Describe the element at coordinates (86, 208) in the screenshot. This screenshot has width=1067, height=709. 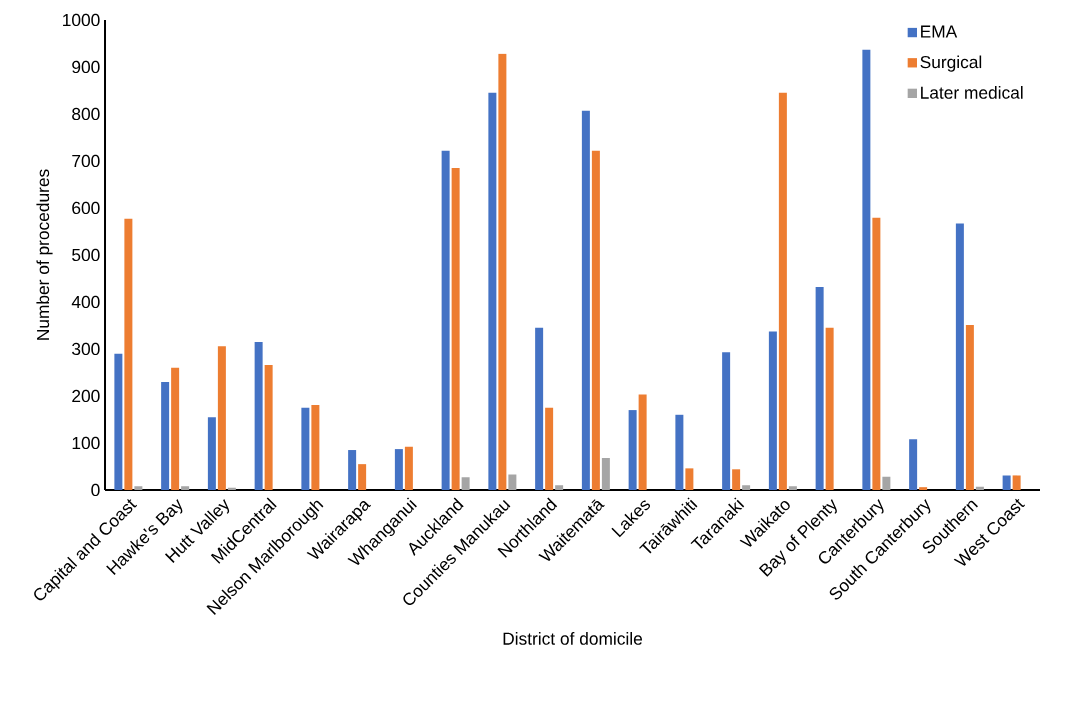
I see `y-tick-label: 600` at that location.